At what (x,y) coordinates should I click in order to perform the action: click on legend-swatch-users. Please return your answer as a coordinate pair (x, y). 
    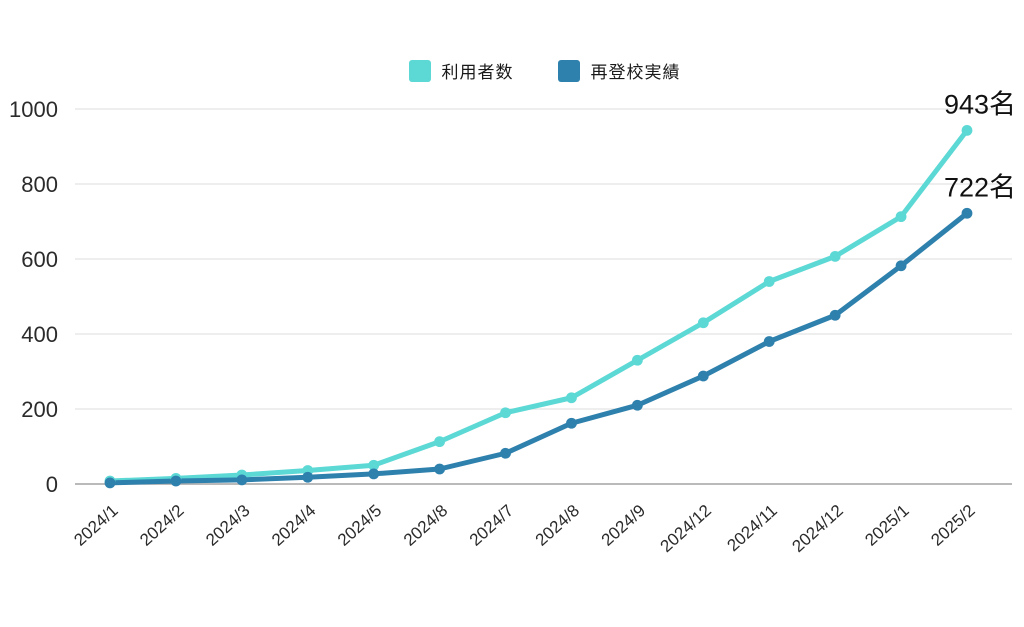
    Looking at the image, I should click on (419, 70).